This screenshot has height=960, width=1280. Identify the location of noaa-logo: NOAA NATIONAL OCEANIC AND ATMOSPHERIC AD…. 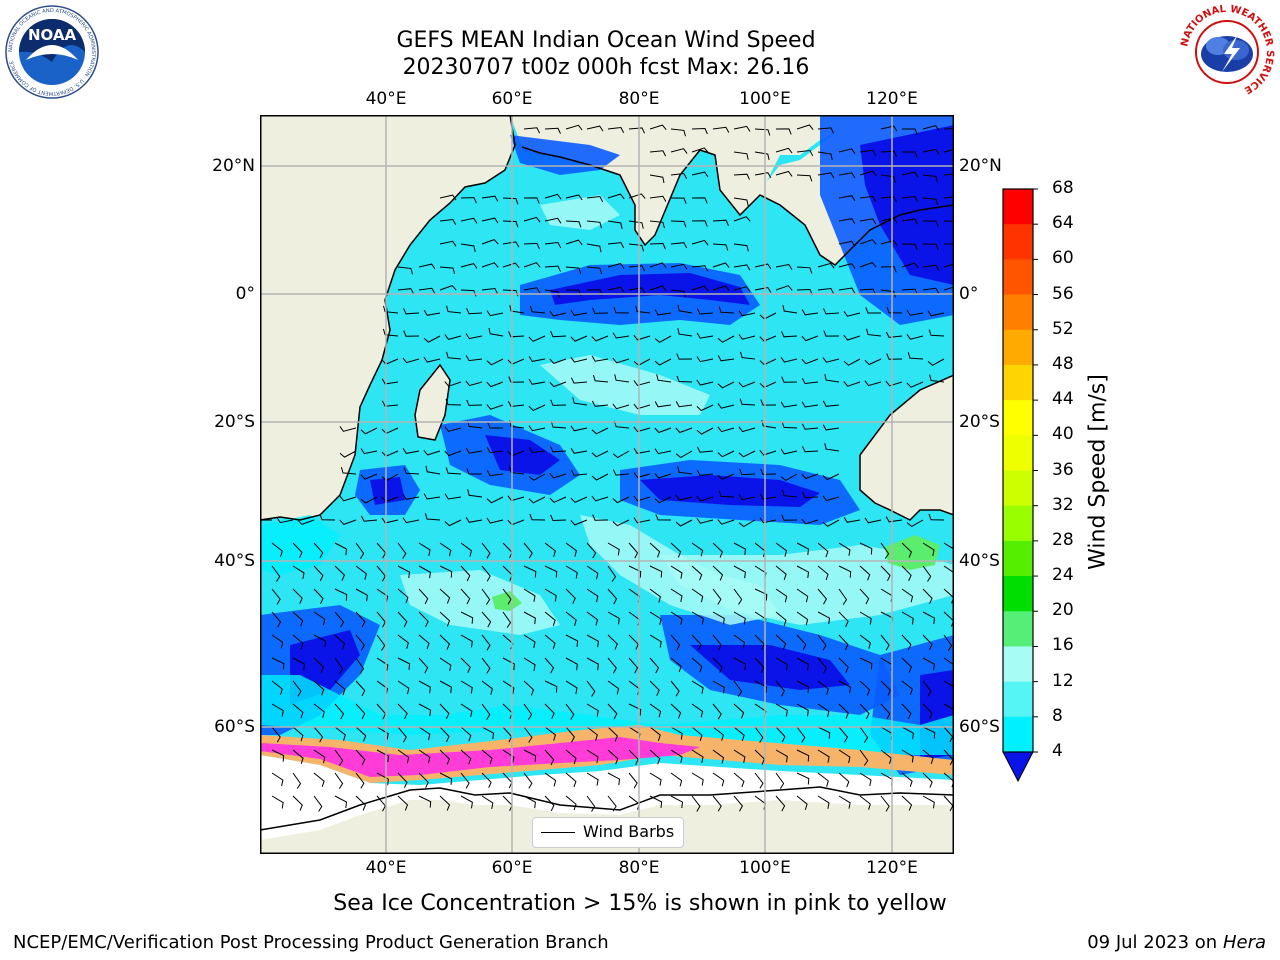
(52, 52).